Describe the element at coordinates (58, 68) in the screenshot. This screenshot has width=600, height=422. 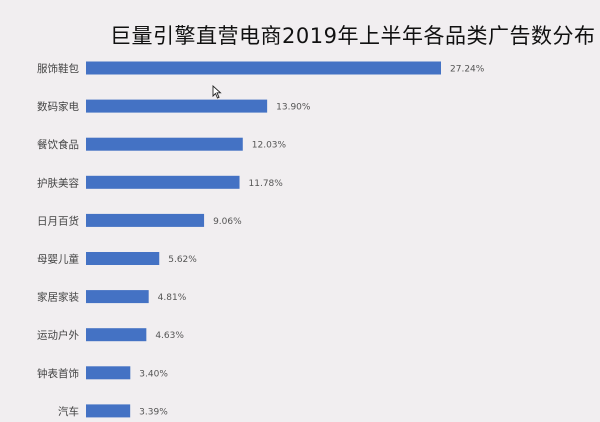
I see `category-label: 服饰鞋包` at that location.